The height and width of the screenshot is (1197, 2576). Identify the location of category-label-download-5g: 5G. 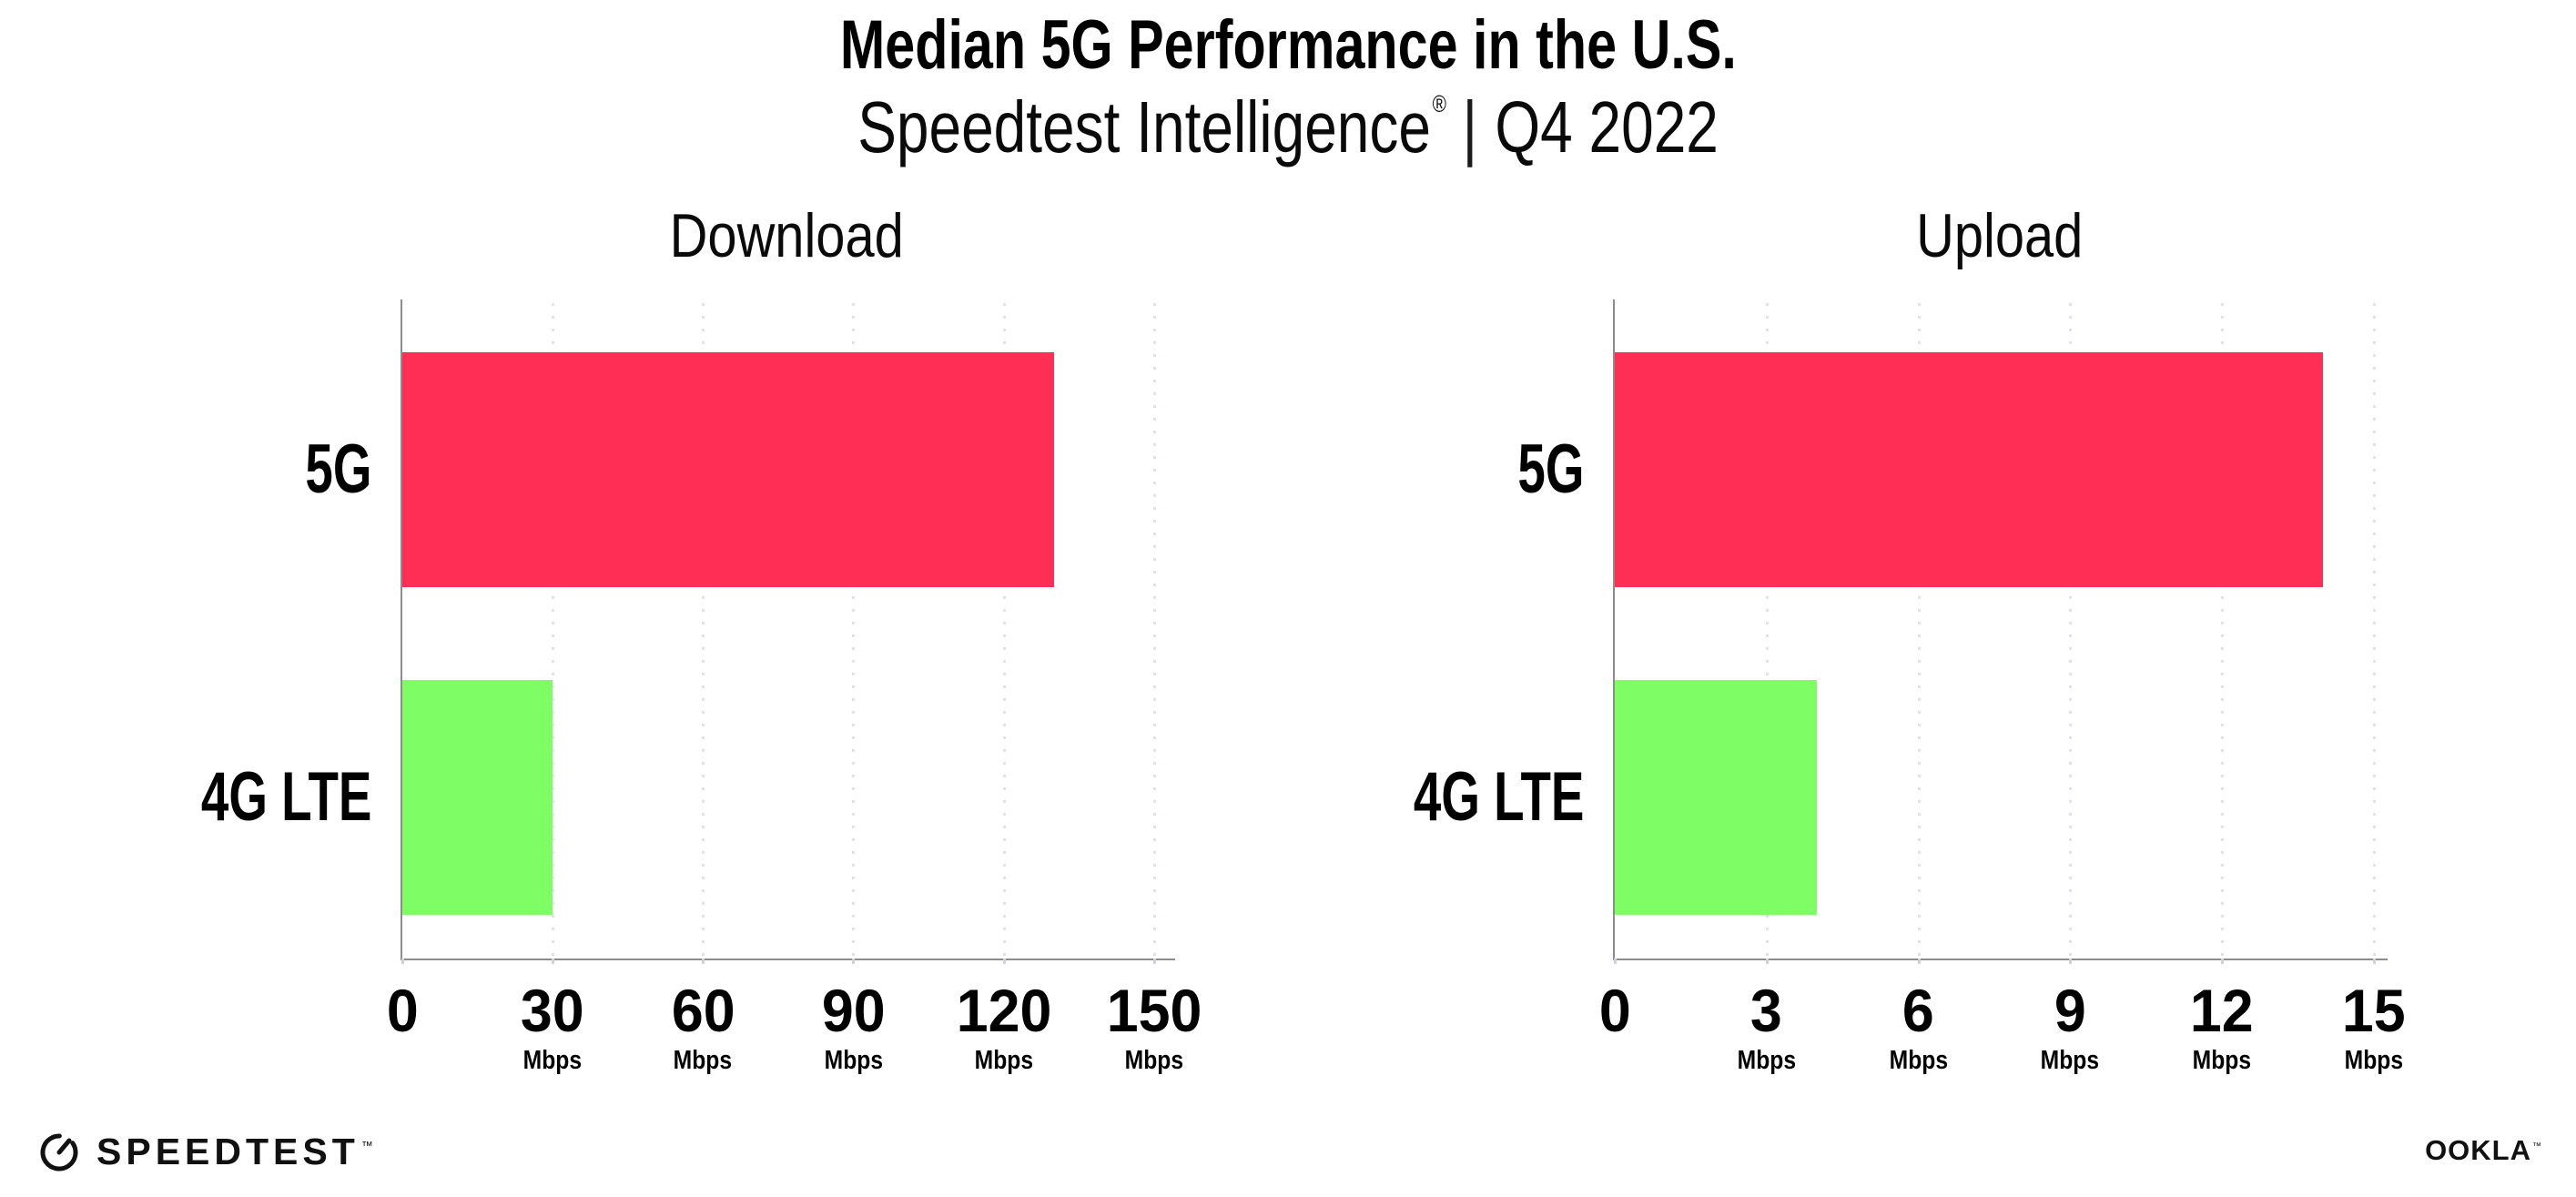
(212, 470).